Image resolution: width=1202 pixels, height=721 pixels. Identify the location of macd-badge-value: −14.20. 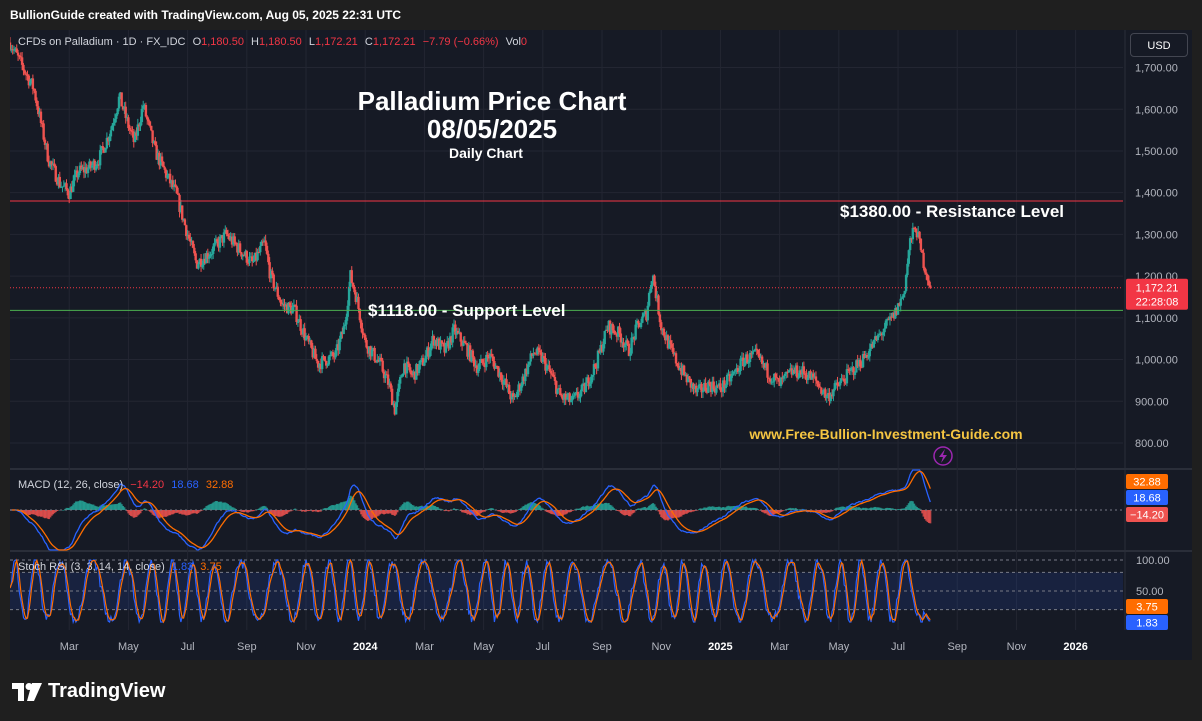
(1147, 516).